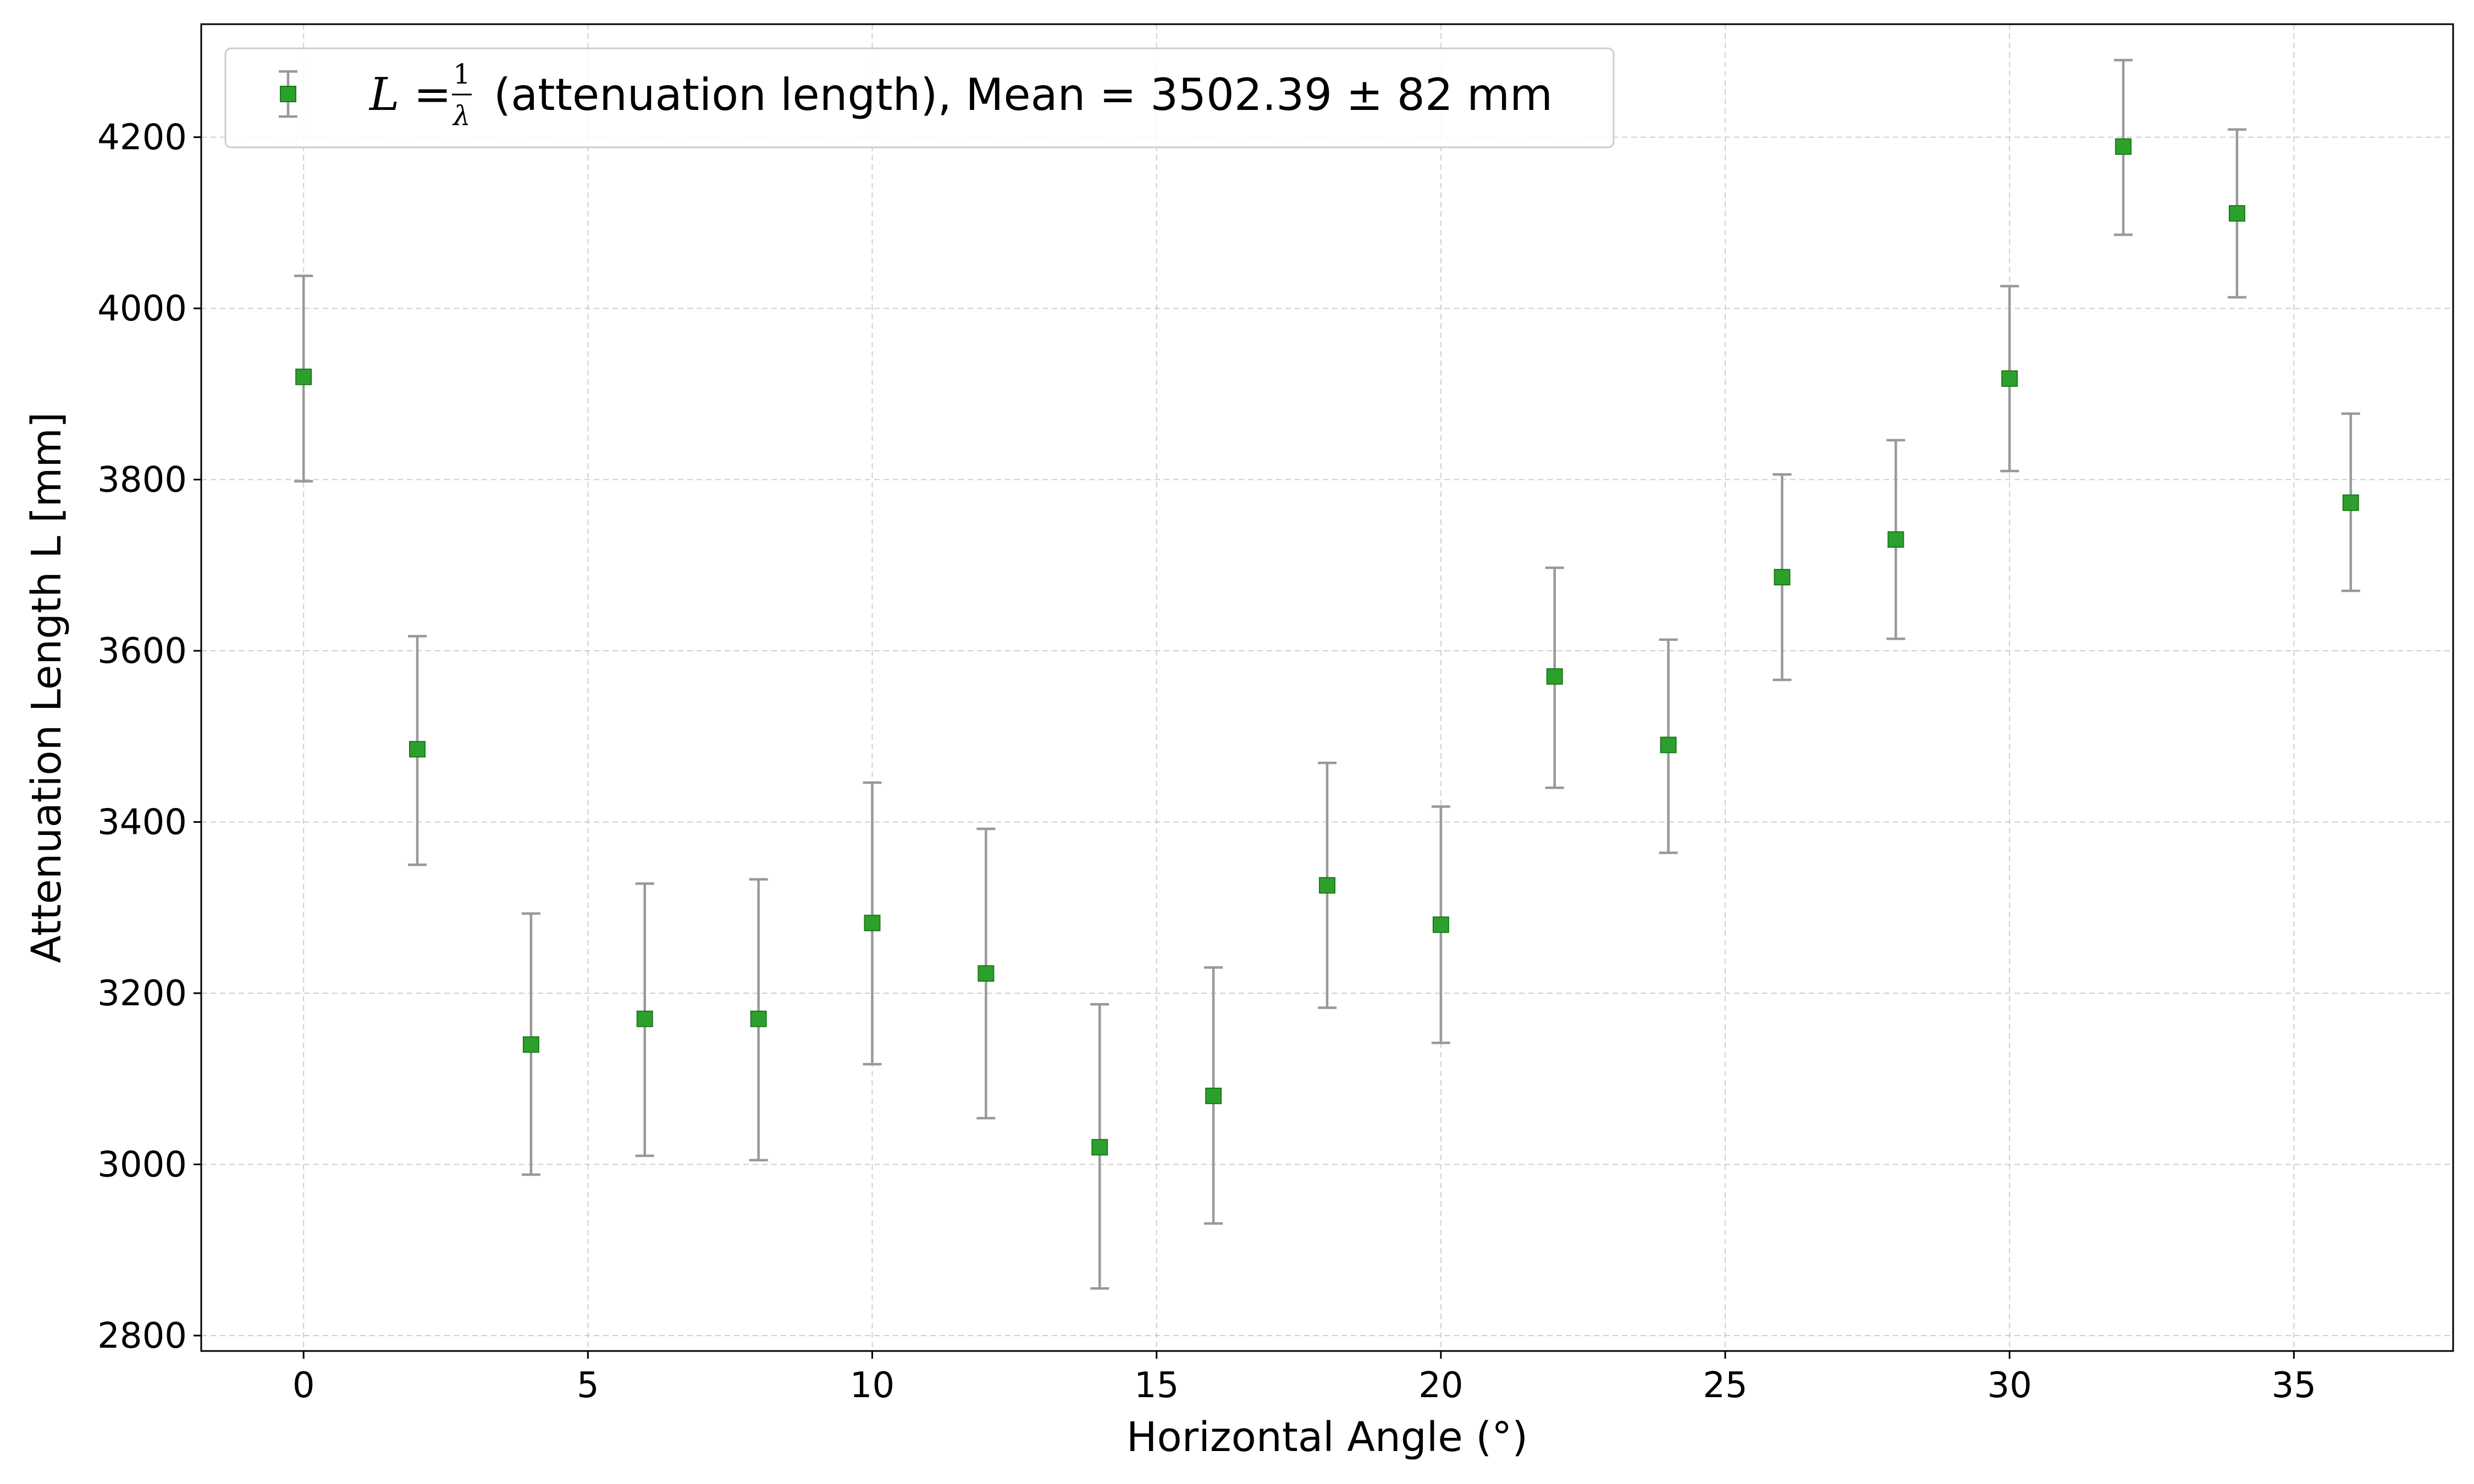 Image resolution: width=2474 pixels, height=1484 pixels. I want to click on x-tick-label: 20, so click(1441, 1385).